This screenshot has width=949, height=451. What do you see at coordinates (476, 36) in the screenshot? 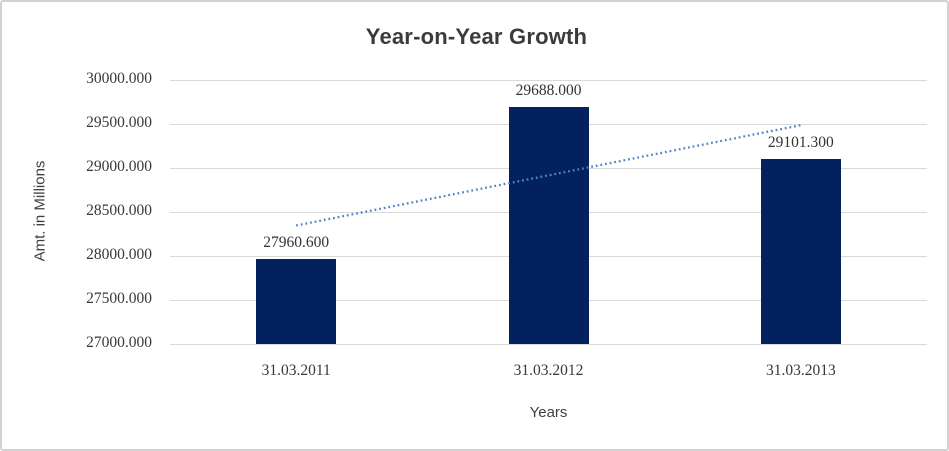
I see `chart-title: Year-on-Year Growth` at bounding box center [476, 36].